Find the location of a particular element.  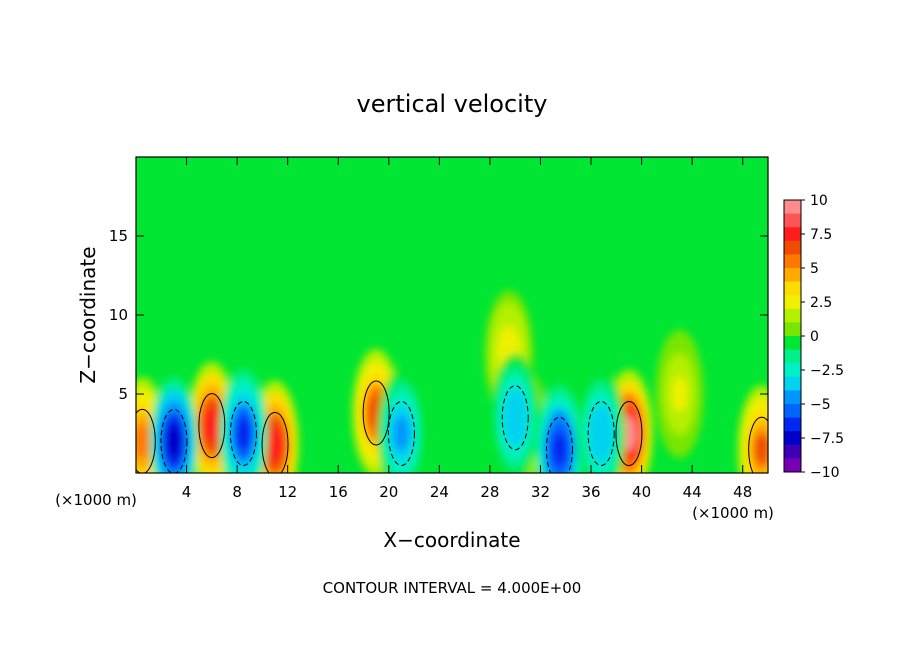

x-tick-label: 24 is located at coordinates (439, 492).